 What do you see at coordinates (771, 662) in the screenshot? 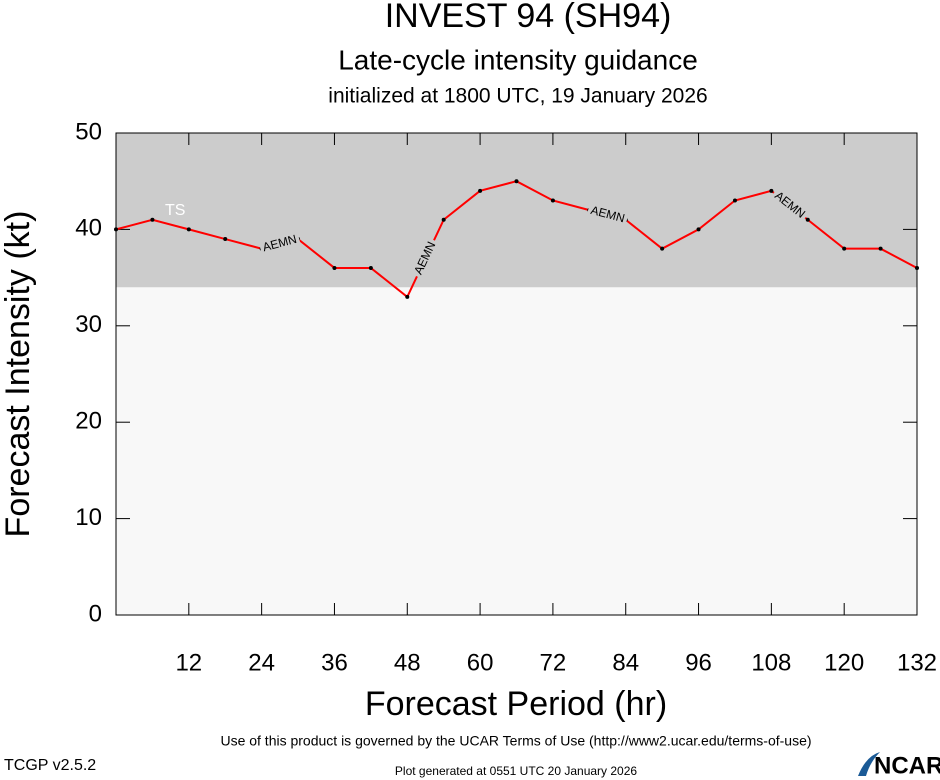
I see `x-tick-label: 108` at bounding box center [771, 662].